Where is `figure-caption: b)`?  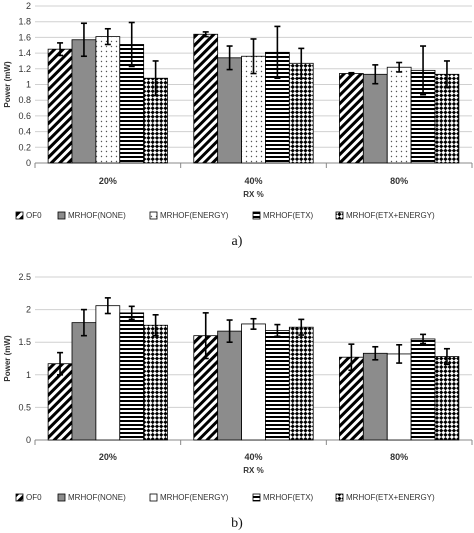
figure-caption: b) is located at coordinates (237, 523).